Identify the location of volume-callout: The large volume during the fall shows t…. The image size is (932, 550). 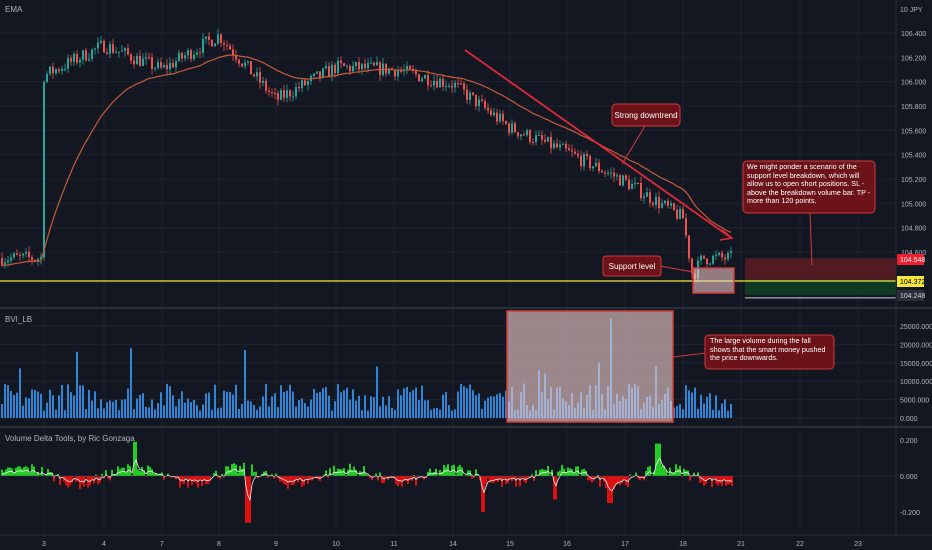
(753, 352).